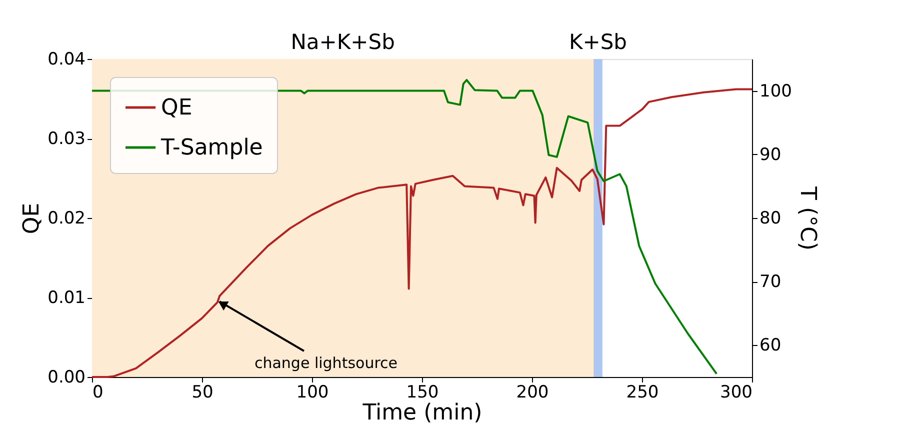 This screenshot has width=907, height=444. Describe the element at coordinates (776, 91) in the screenshot. I see `y2-tick-label: 100` at that location.